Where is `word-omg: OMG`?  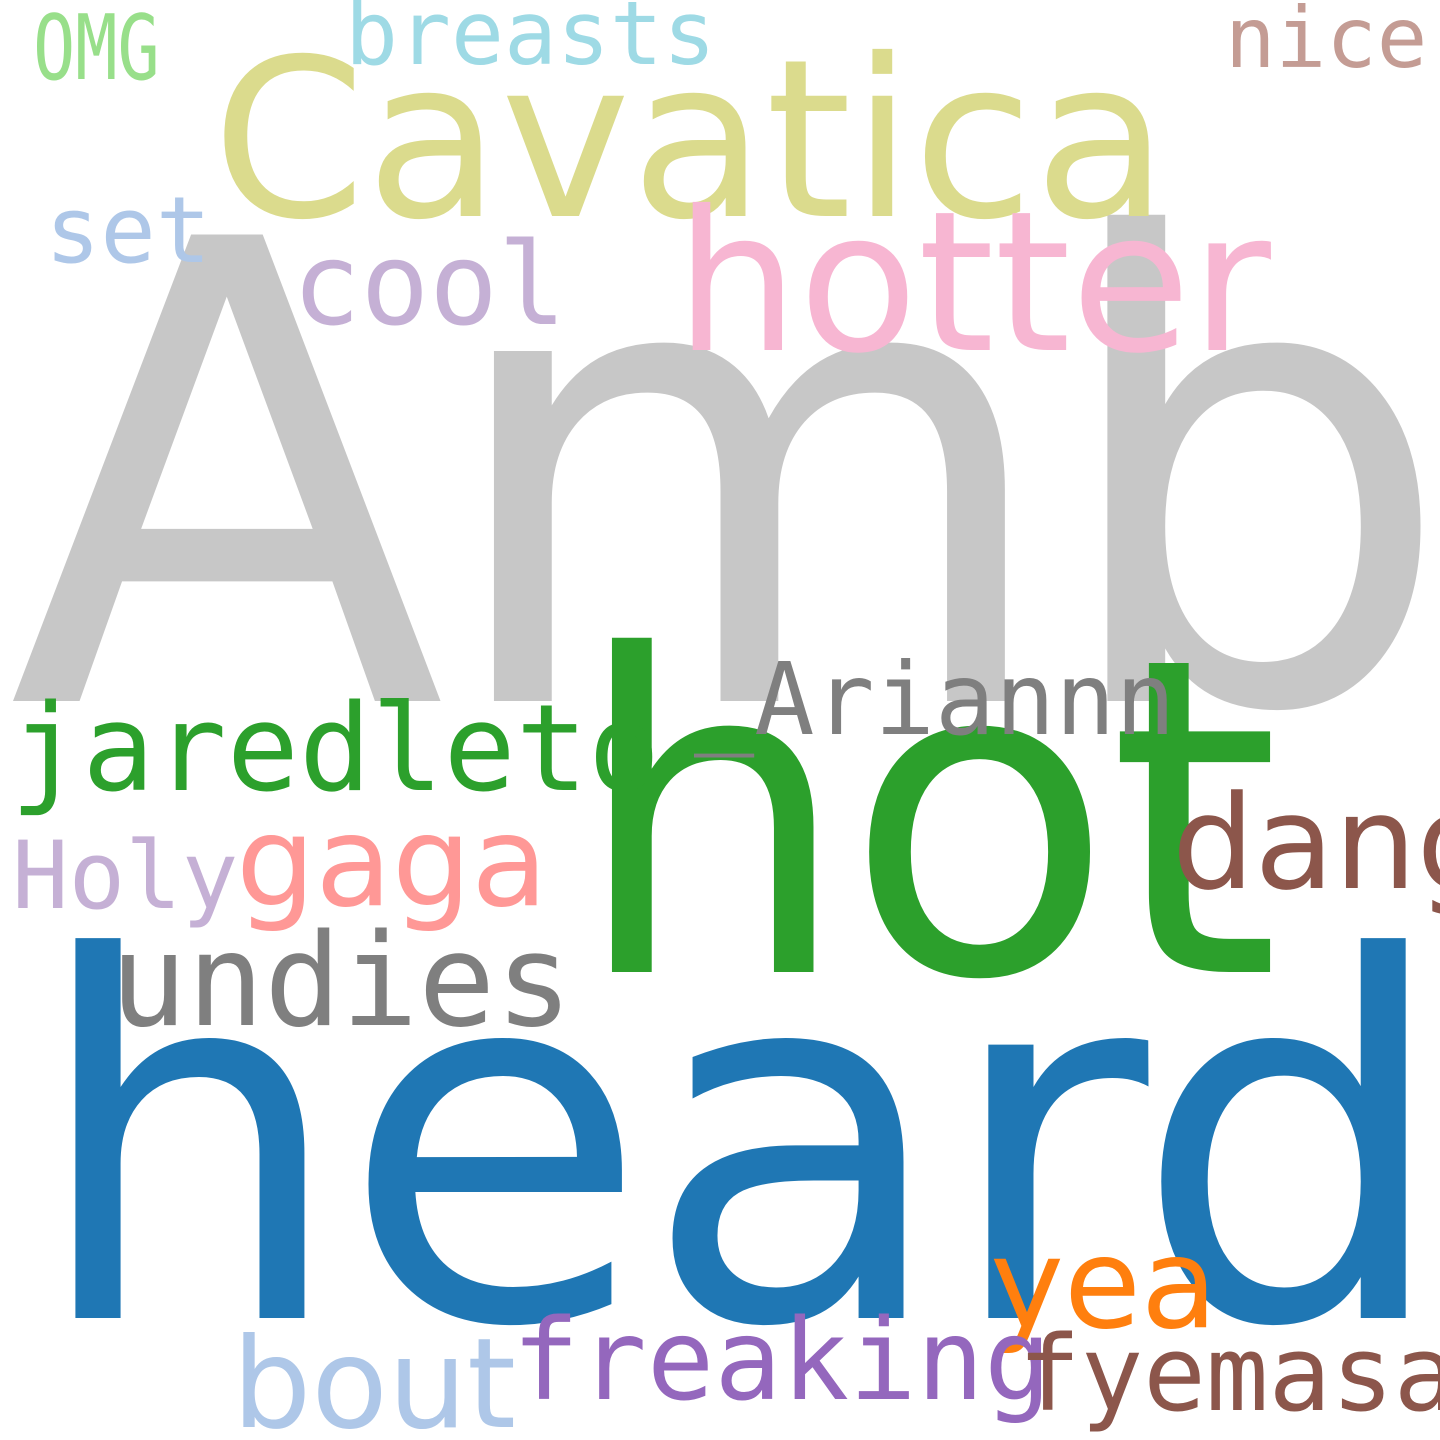
word-omg: OMG is located at coordinates (96, 50).